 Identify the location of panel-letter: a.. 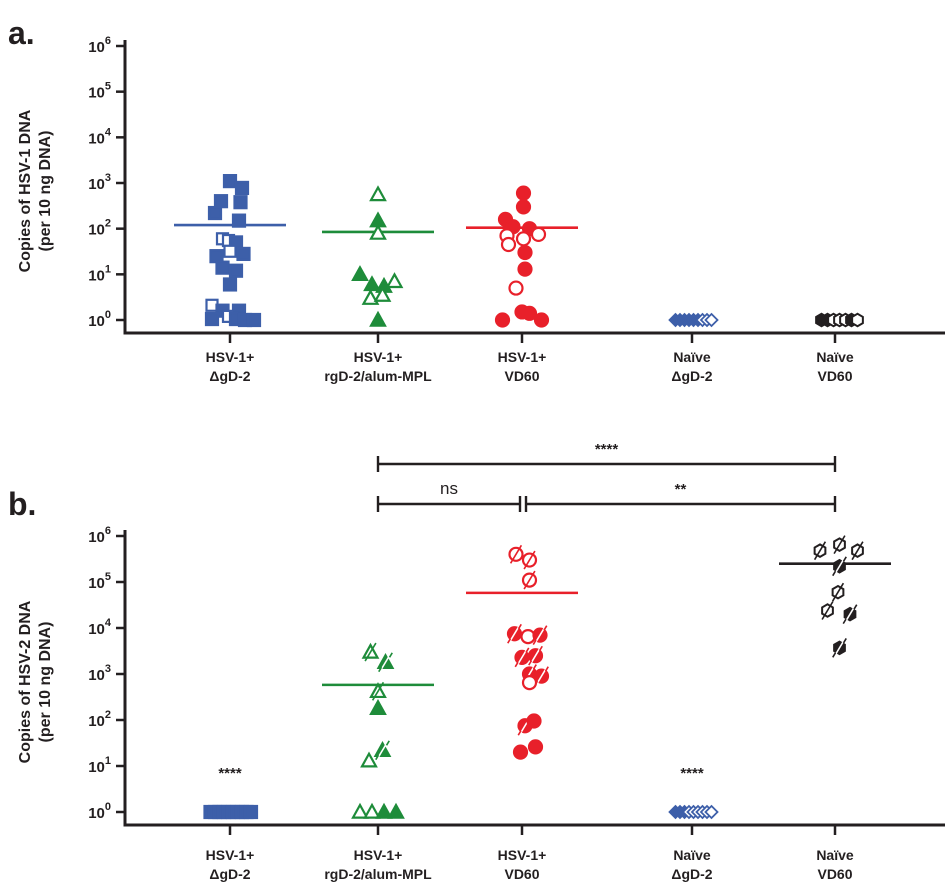
(21, 33).